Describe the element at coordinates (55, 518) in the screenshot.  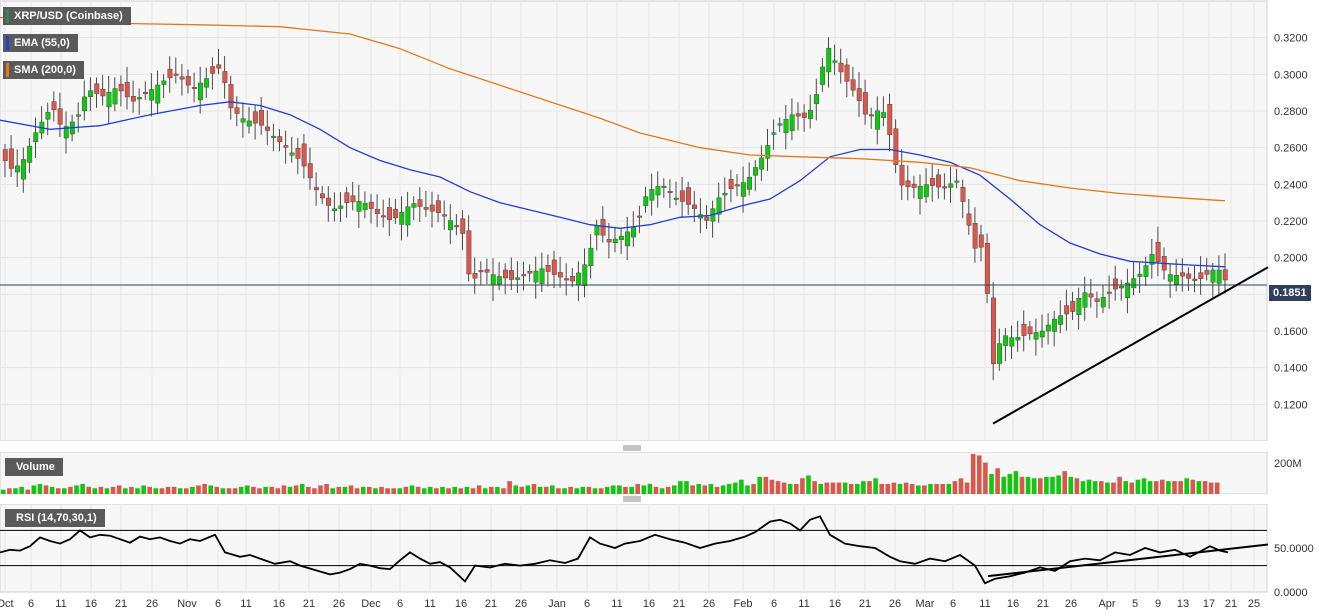
I see `rsi-legend: RSI (14,70,30,1)` at that location.